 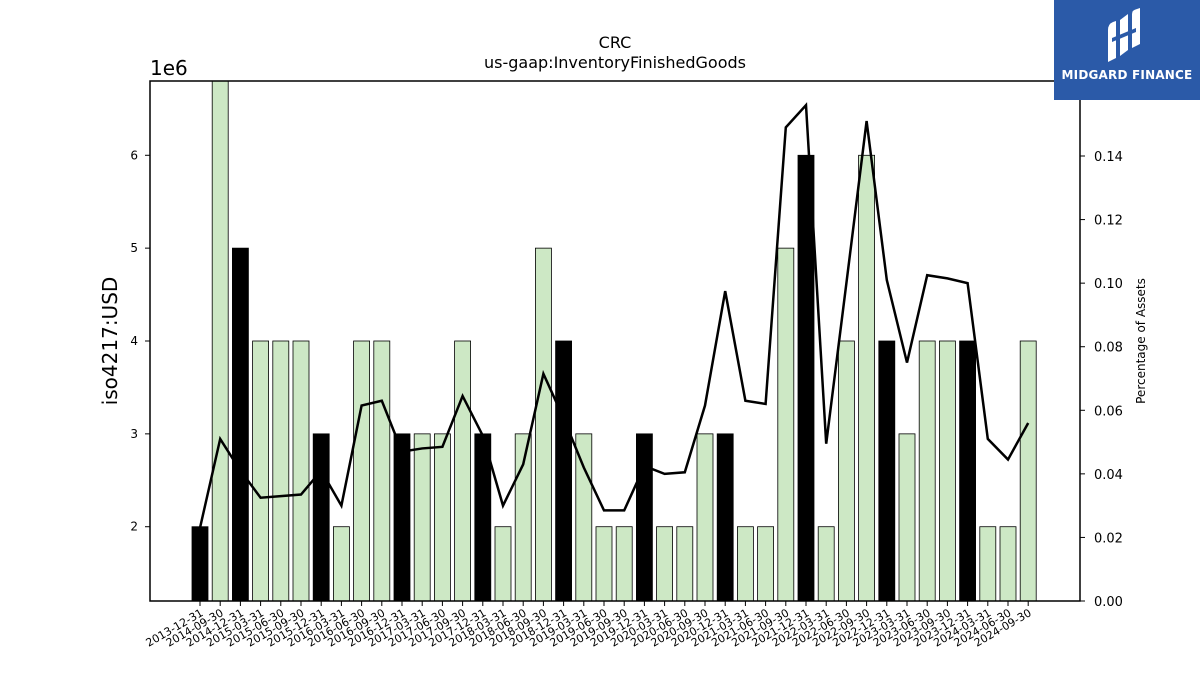 I want to click on y2-tick-label: 0.04, so click(x=1108, y=475).